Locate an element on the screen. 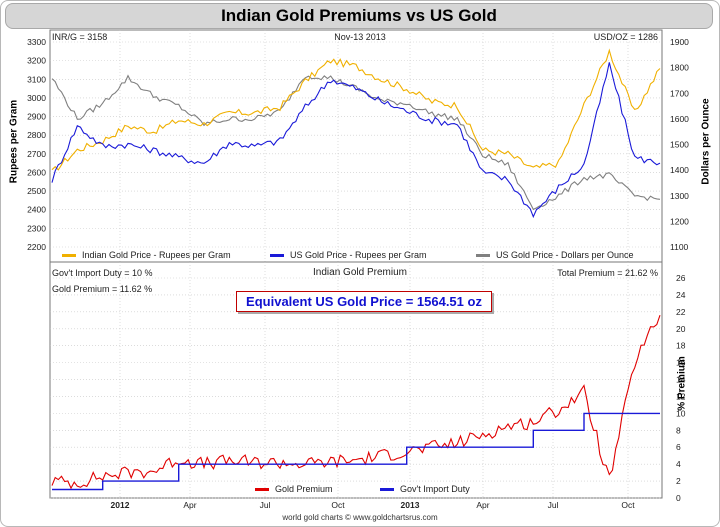  right-axis-label: Dollars per Ounce is located at coordinates (706, 141).